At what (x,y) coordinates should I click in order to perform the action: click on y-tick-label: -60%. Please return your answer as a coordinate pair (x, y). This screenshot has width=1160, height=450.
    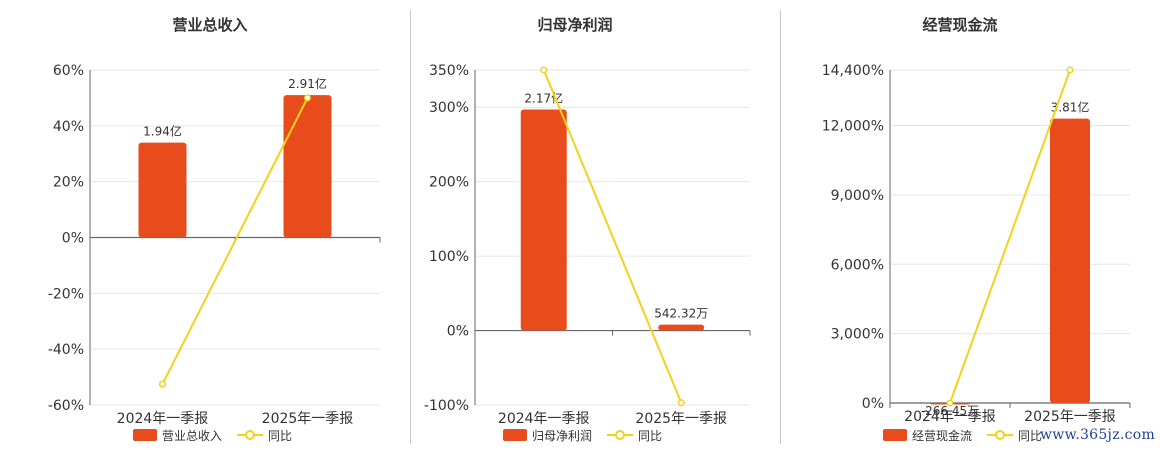
    Looking at the image, I should click on (66, 406).